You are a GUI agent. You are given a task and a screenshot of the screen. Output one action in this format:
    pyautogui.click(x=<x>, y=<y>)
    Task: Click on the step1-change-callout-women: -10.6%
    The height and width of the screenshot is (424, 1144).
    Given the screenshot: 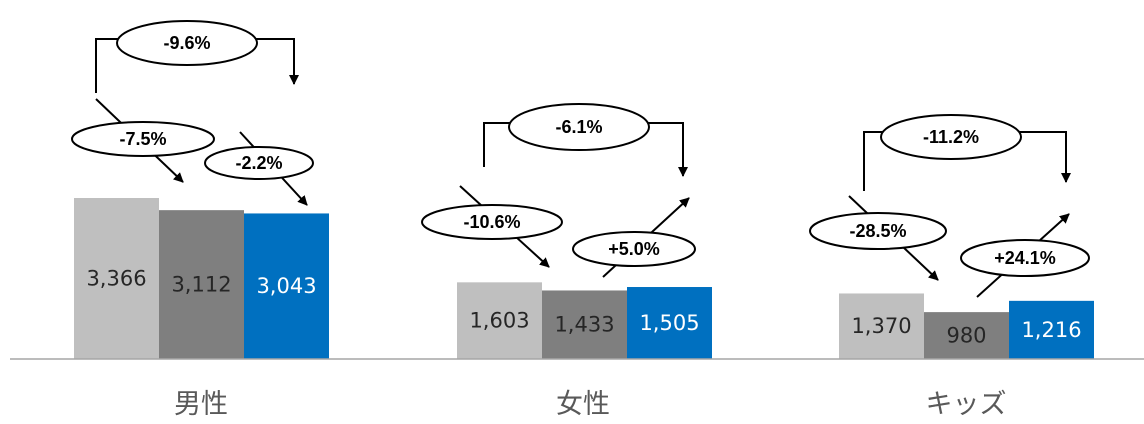 What is the action you would take?
    pyautogui.click(x=492, y=226)
    